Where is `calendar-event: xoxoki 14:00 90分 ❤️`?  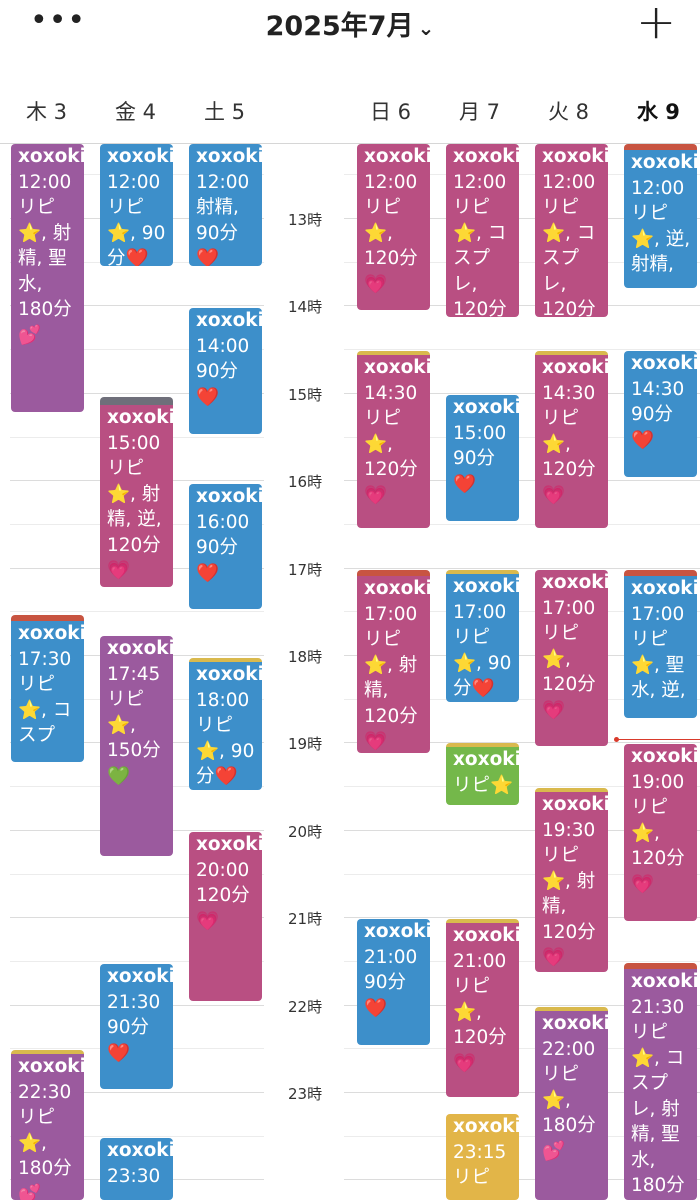 calendar-event: xoxoki 14:00 90分 ❤️ is located at coordinates (225, 371).